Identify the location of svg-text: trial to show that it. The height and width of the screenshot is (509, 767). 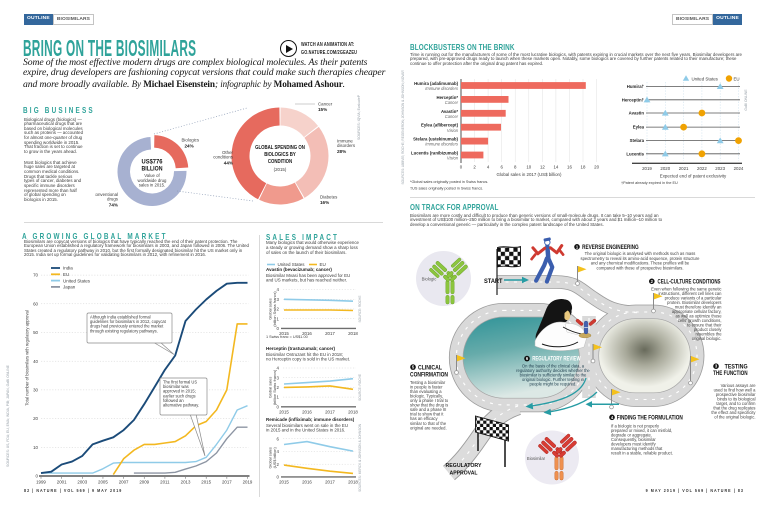
(427, 414).